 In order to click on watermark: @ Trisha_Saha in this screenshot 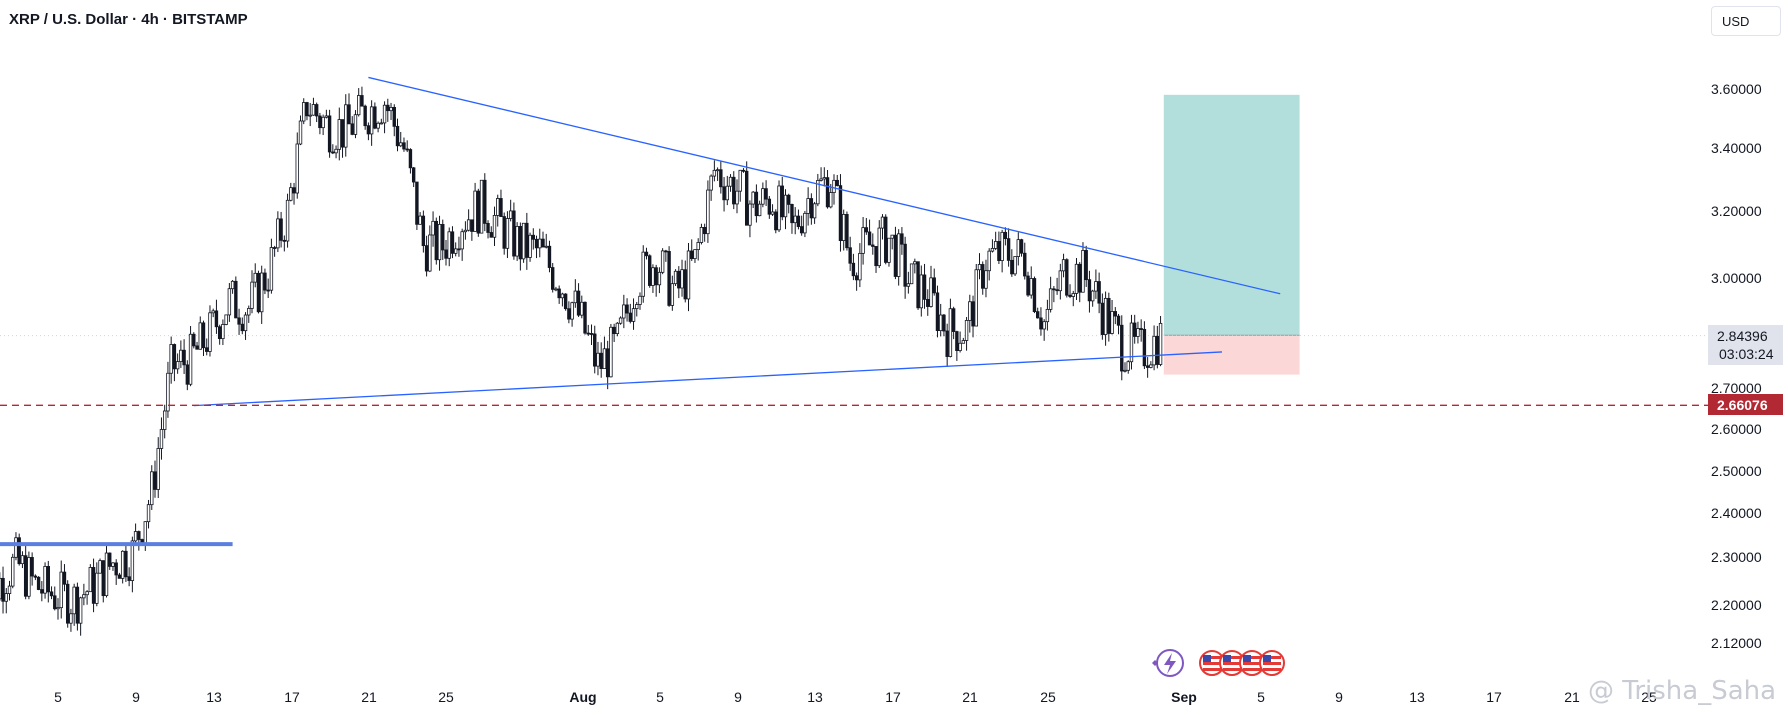, I will do `click(1682, 691)`.